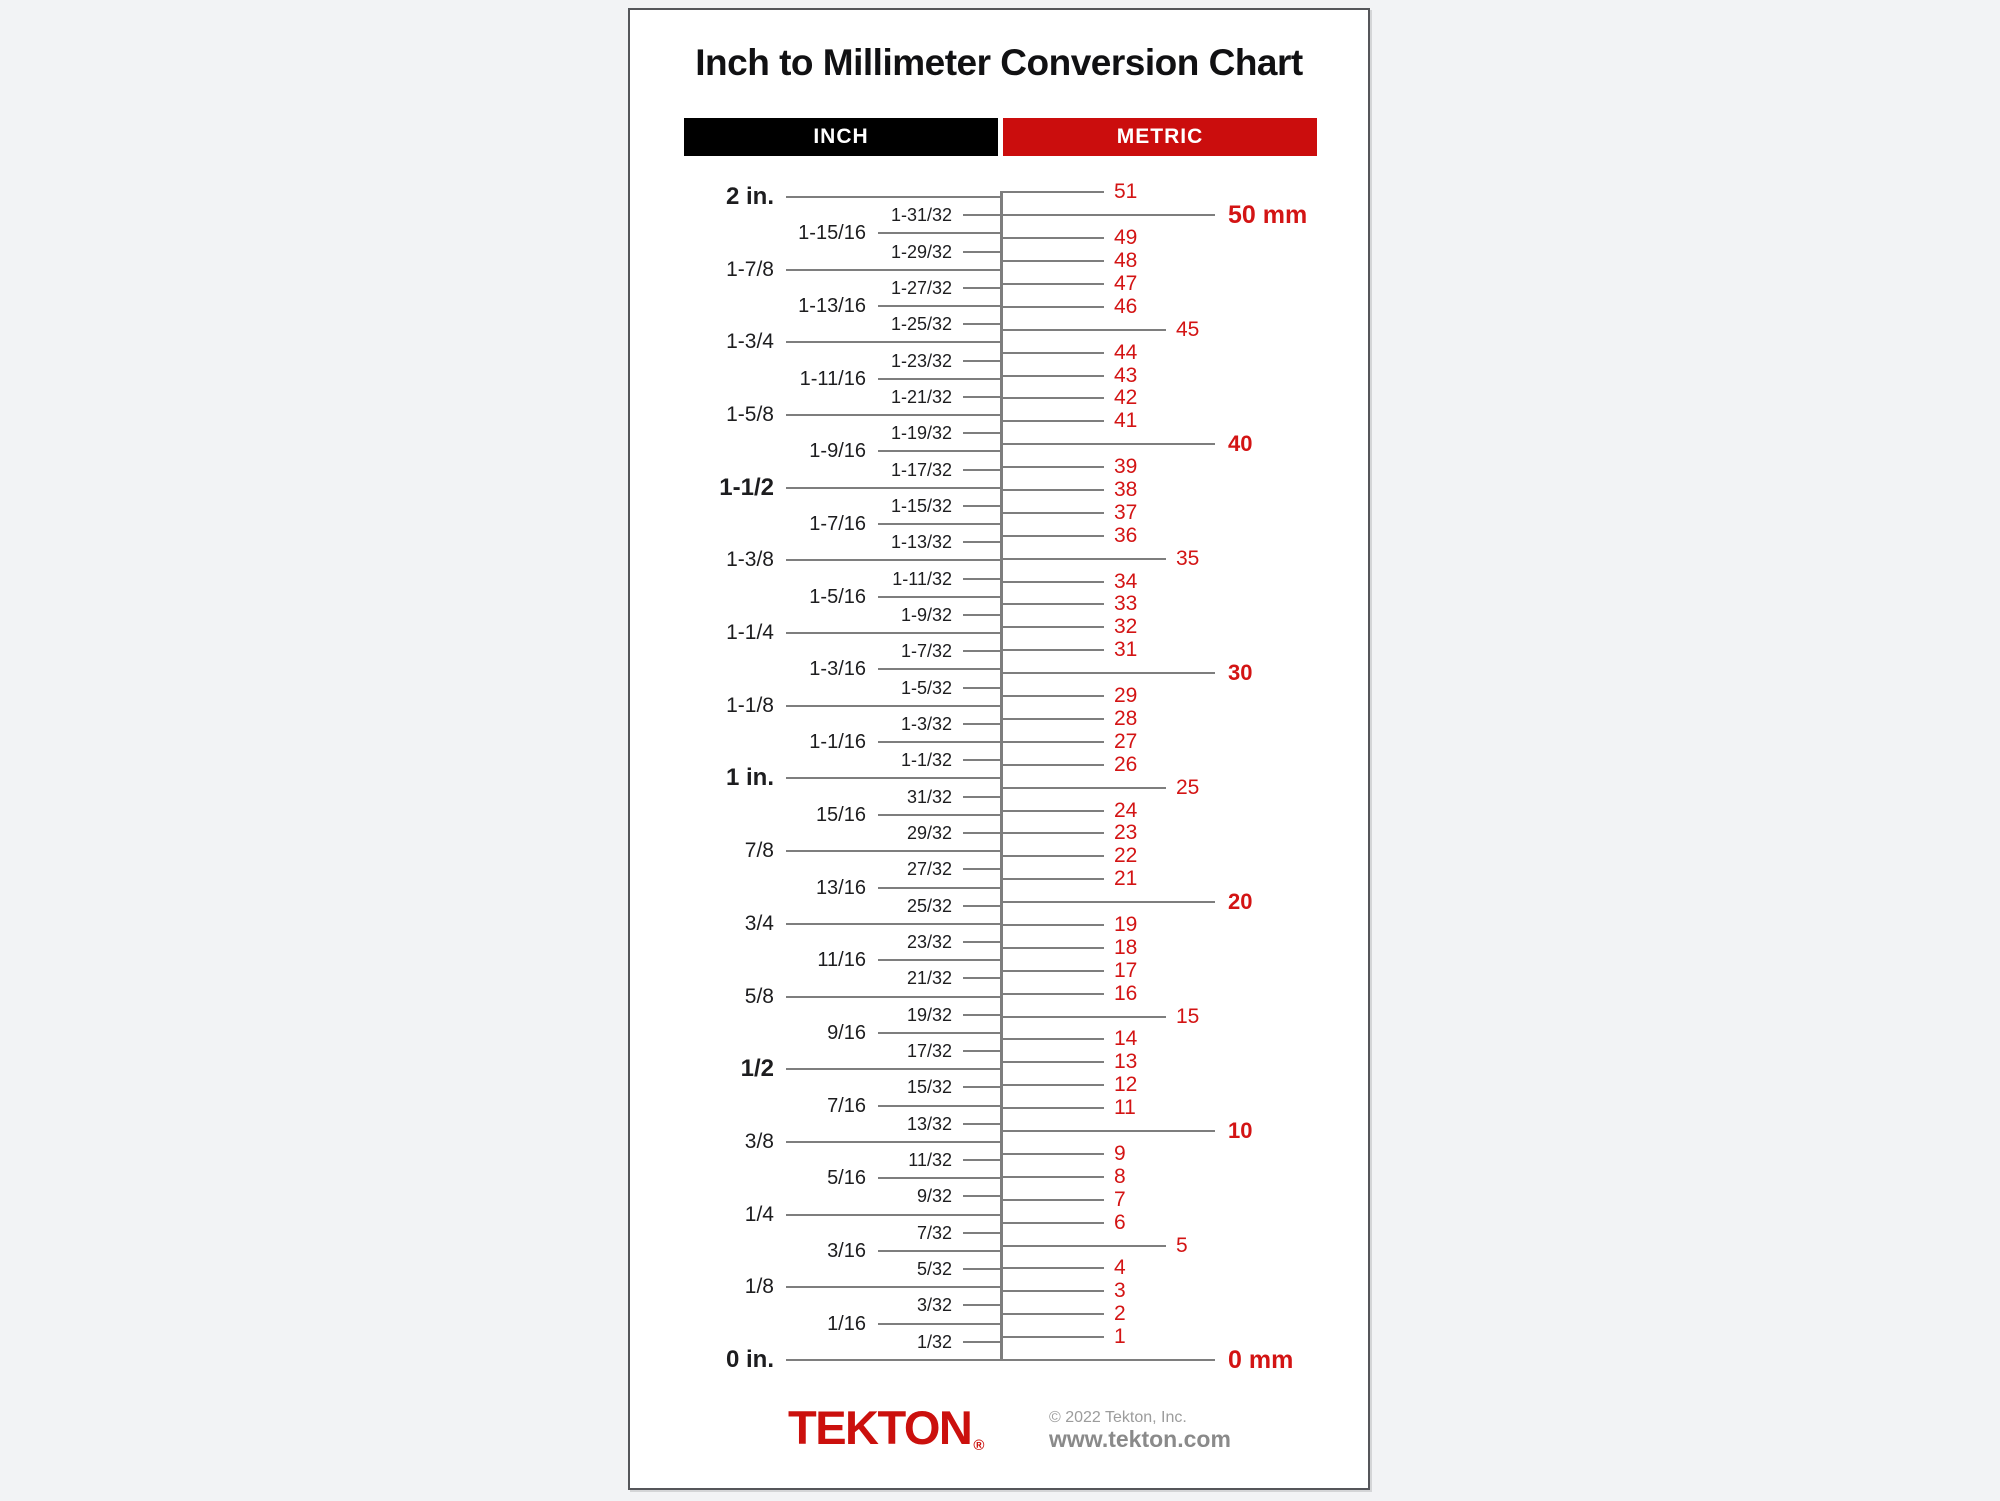 The width and height of the screenshot is (2000, 1501). I want to click on mm-tick-label: 30, so click(1240, 672).